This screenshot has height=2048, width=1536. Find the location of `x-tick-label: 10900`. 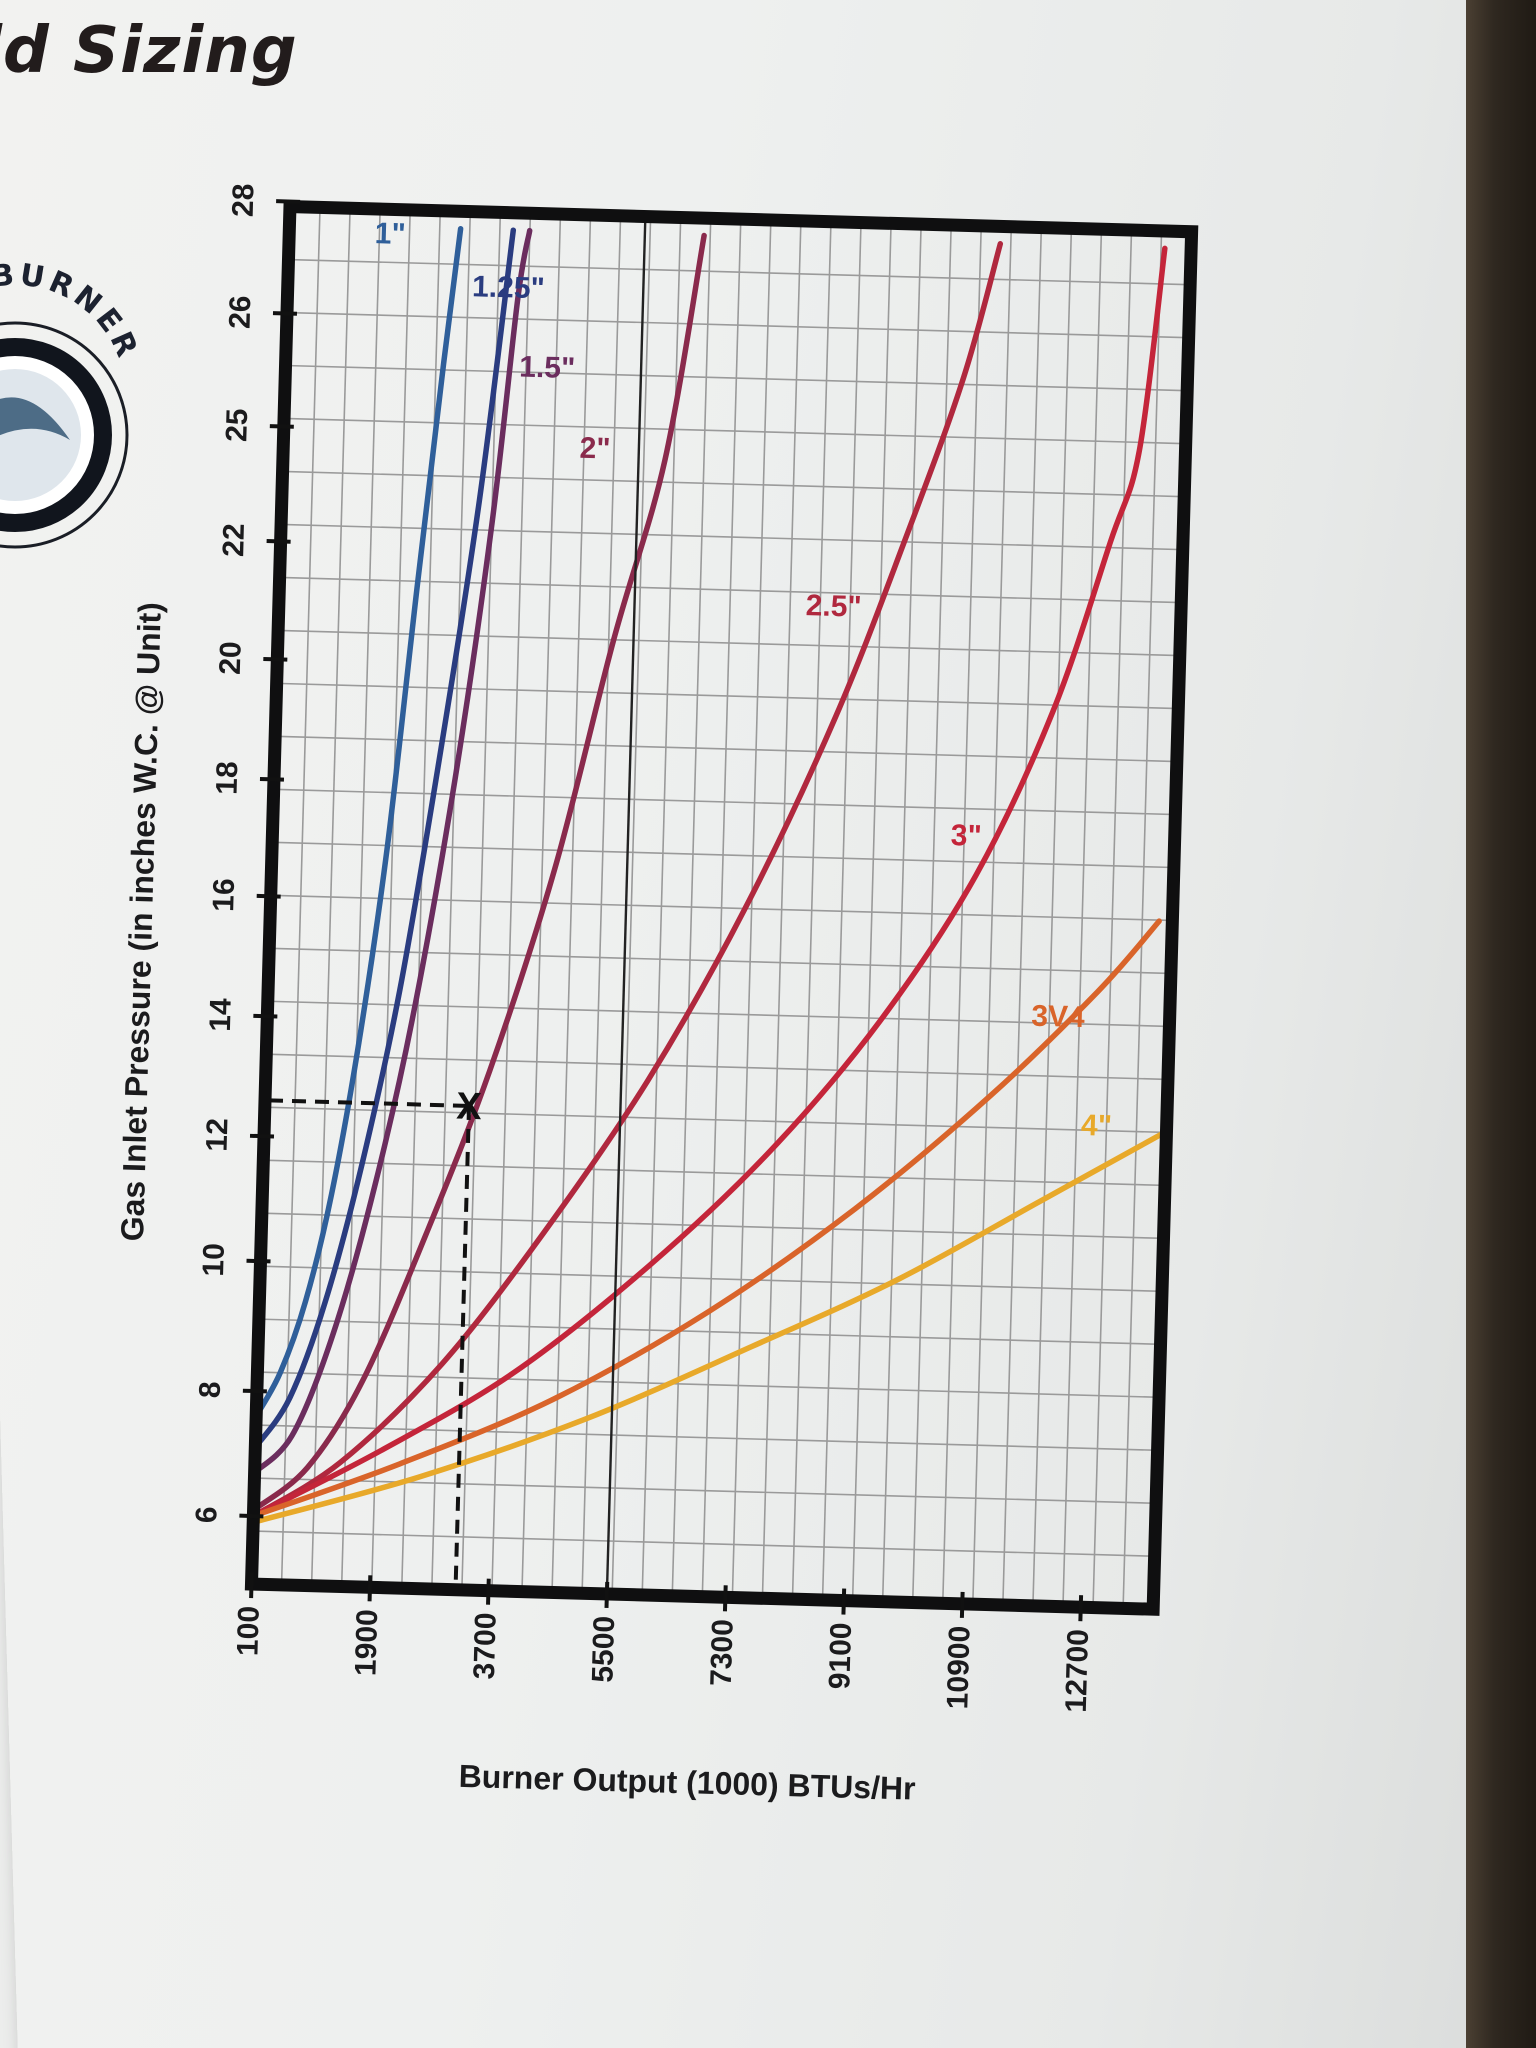

x-tick-label: 10900 is located at coordinates (958, 1667).